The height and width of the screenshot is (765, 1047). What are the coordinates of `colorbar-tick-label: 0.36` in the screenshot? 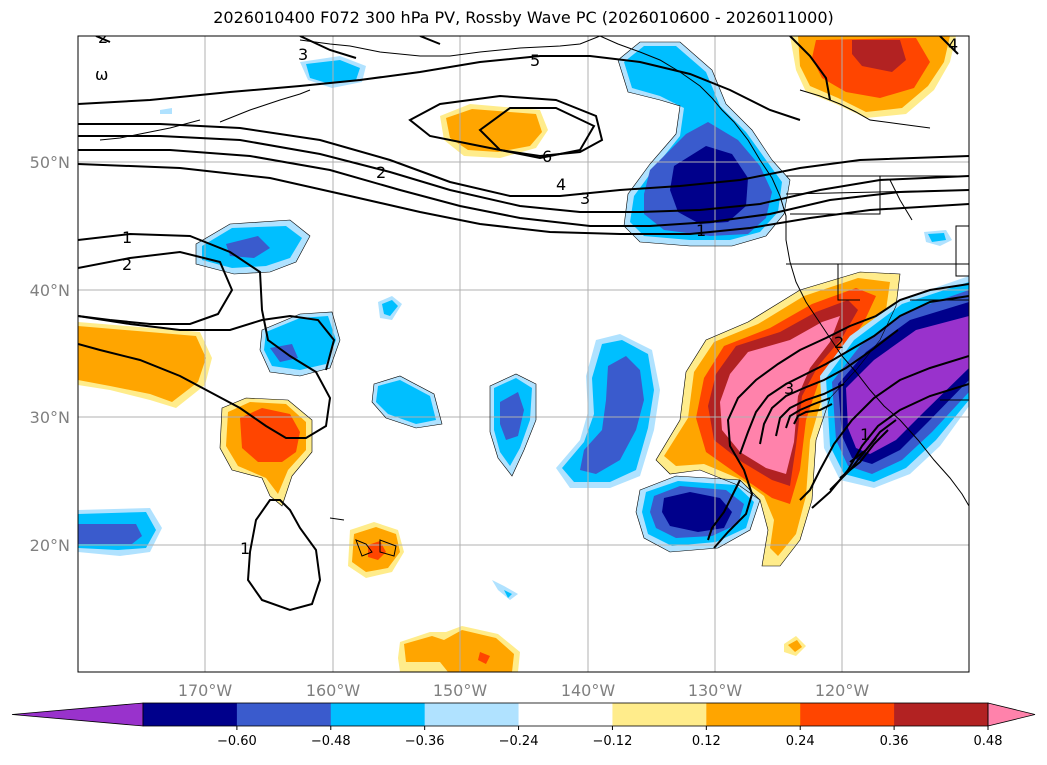 It's located at (894, 741).